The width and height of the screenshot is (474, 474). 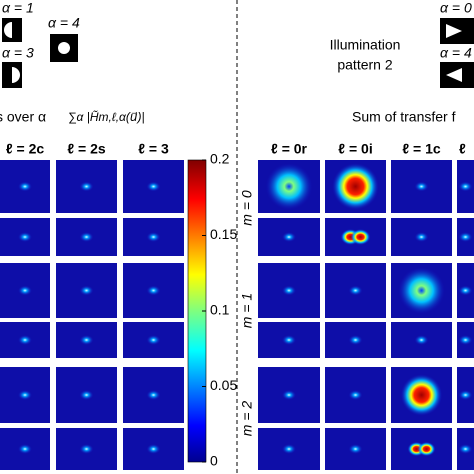 What do you see at coordinates (25, 149) in the screenshot?
I see `column-label: ℓ = 2c` at bounding box center [25, 149].